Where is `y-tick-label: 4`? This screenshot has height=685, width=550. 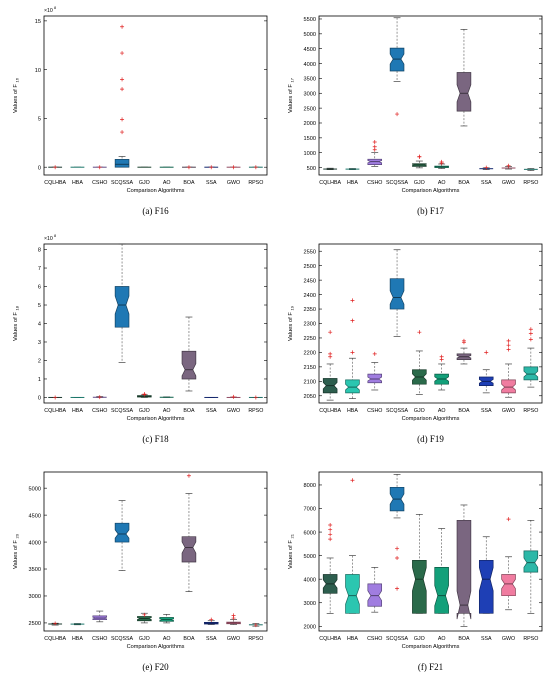
y-tick-label: 4 is located at coordinates (39, 325).